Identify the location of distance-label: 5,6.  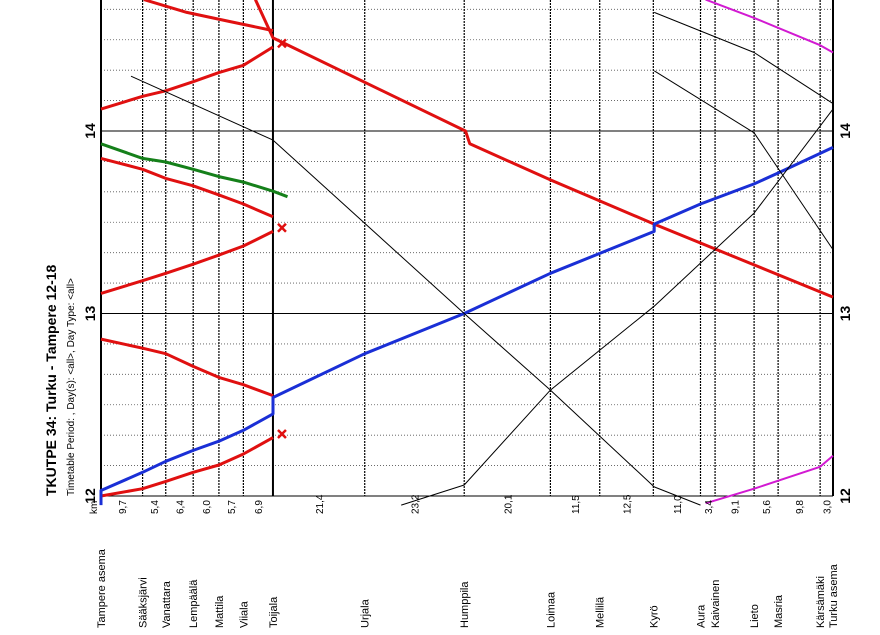
(767, 507).